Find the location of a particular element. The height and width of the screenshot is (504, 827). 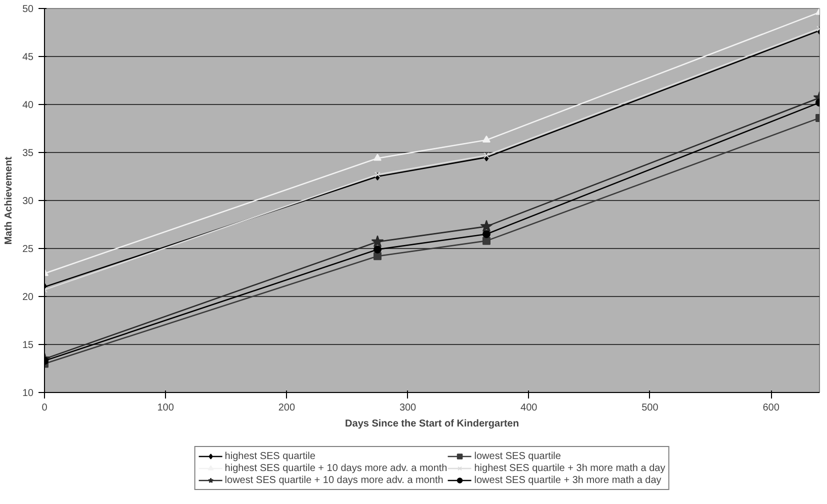

x-tick-label: 600 is located at coordinates (771, 408).